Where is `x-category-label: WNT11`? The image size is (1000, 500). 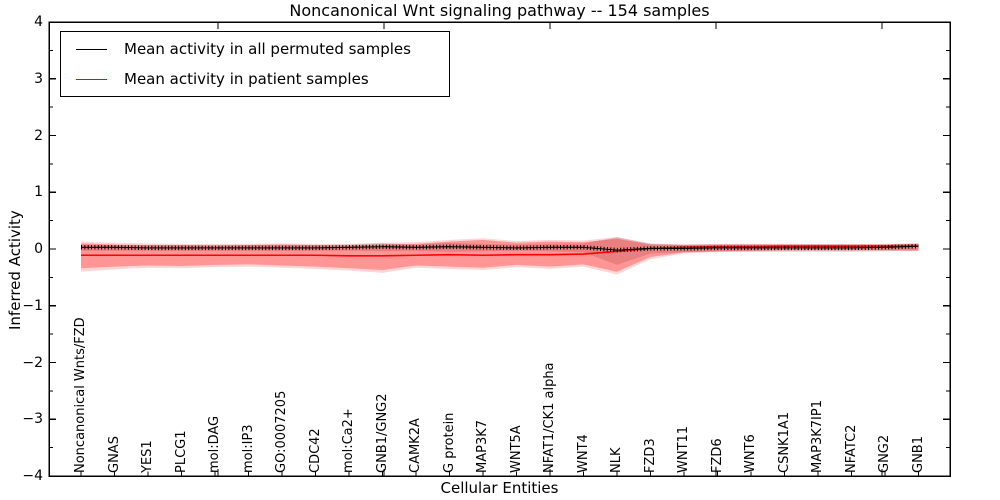 x-category-label: WNT11 is located at coordinates (683, 449).